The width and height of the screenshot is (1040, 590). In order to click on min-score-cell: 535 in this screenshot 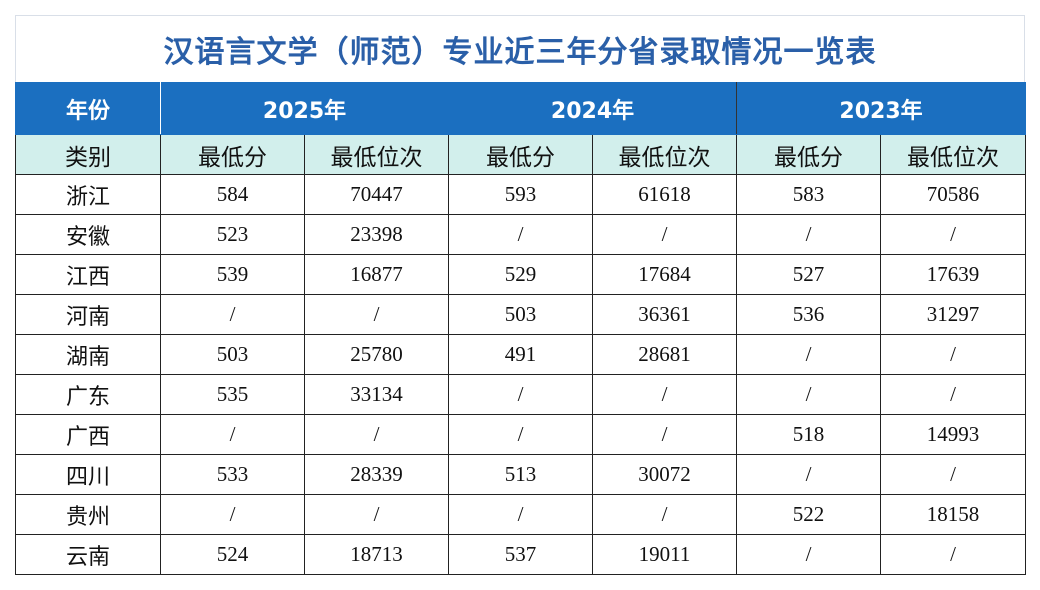, I will do `click(232, 394)`.